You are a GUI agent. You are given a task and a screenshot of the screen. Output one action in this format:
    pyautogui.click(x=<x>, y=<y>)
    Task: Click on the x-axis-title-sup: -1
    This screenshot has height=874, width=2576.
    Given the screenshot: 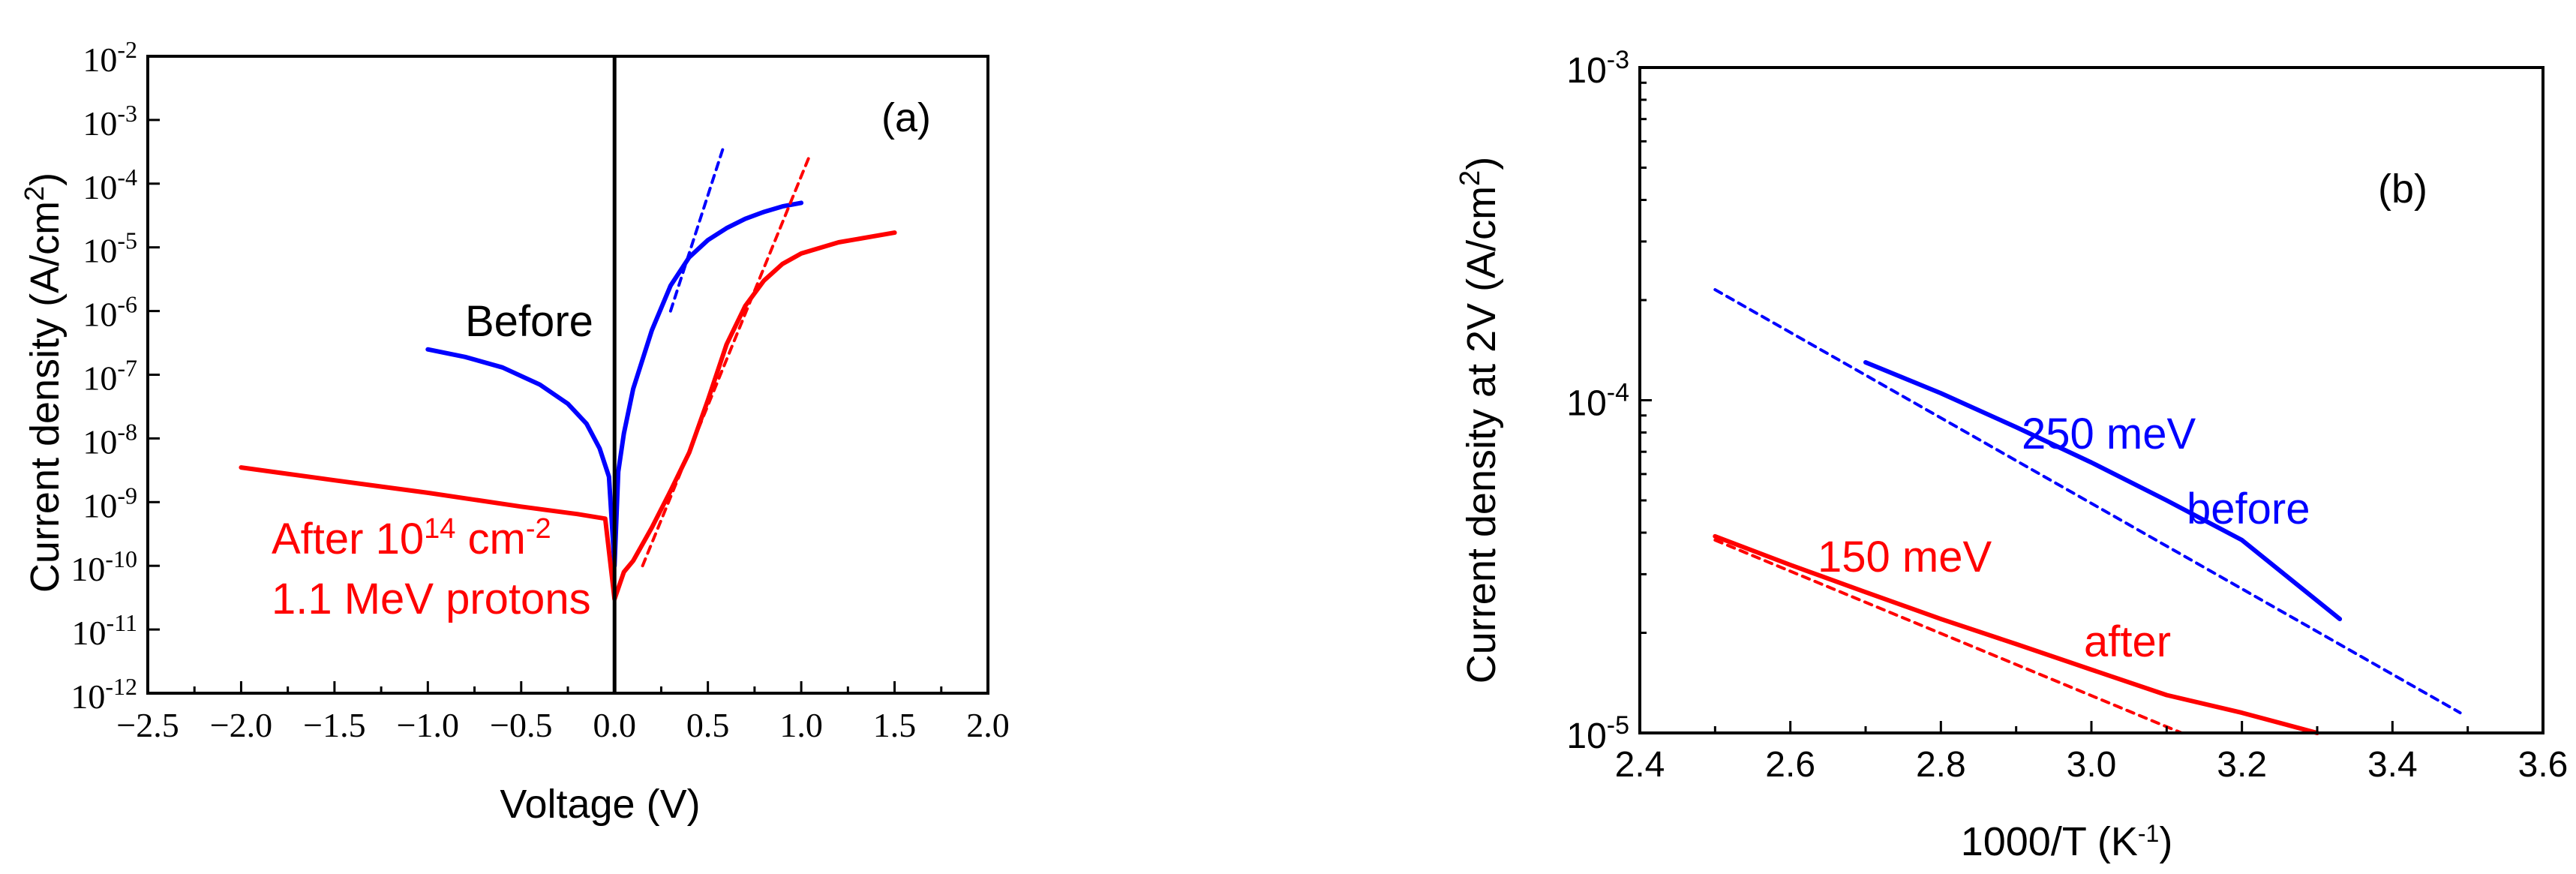 What is the action you would take?
    pyautogui.click(x=2148, y=833)
    